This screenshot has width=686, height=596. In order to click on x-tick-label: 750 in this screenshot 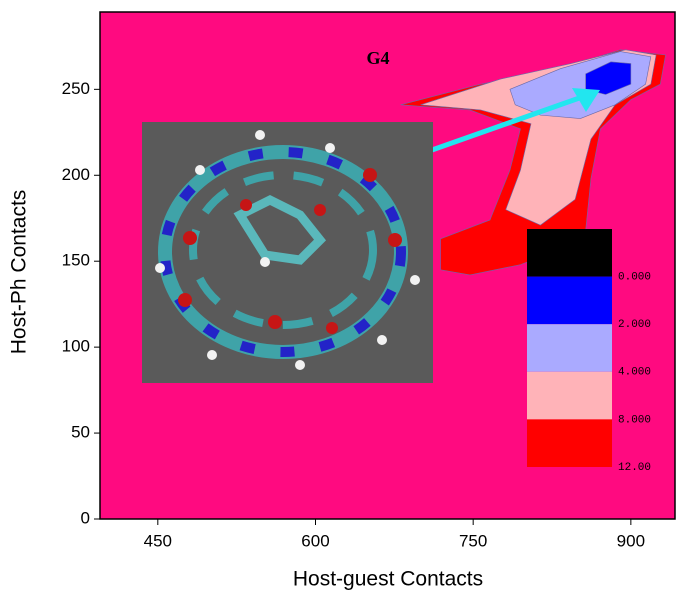, I will do `click(473, 540)`.